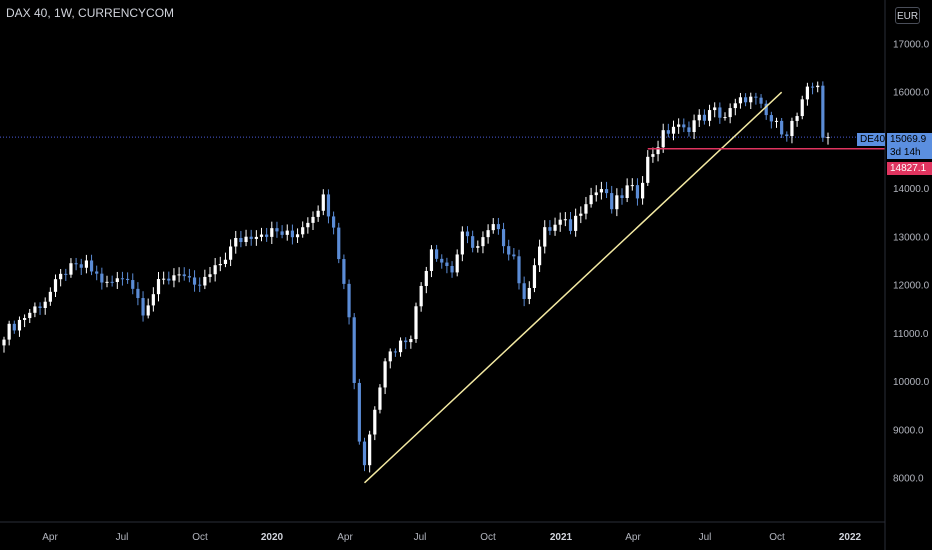 The image size is (932, 550). I want to click on y-tick-label: 16000.0, so click(911, 93).